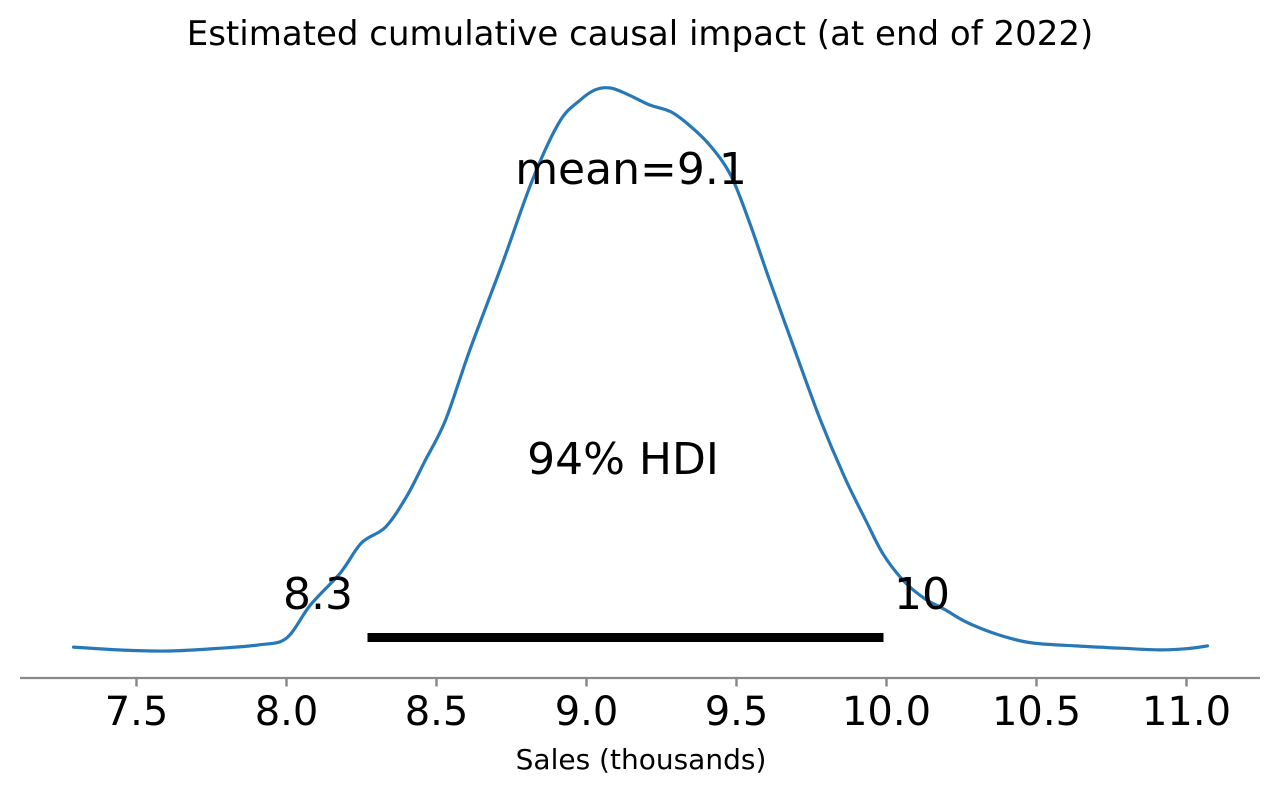 The height and width of the screenshot is (793, 1280). I want to click on hdi-annotation: 94% HDI, so click(623, 459).